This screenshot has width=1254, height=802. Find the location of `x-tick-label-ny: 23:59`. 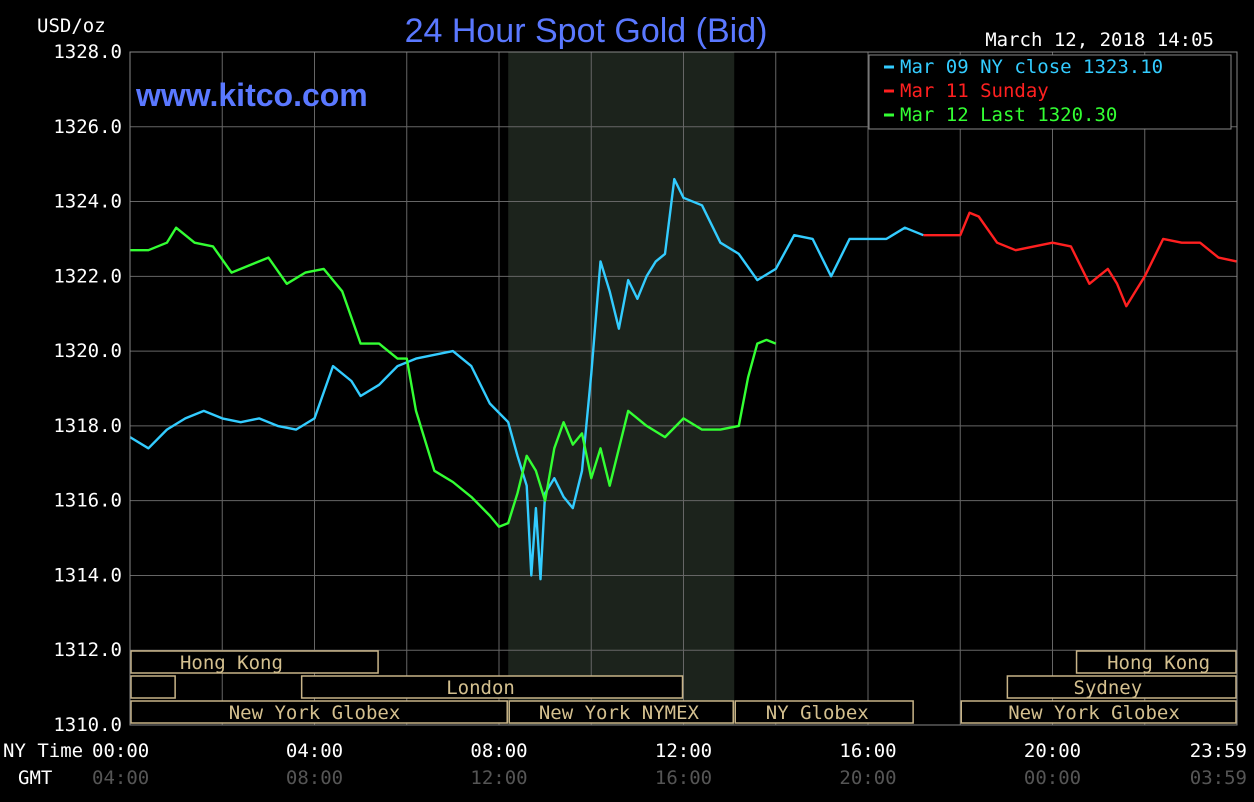

x-tick-label-ny: 23:59 is located at coordinates (1218, 751).